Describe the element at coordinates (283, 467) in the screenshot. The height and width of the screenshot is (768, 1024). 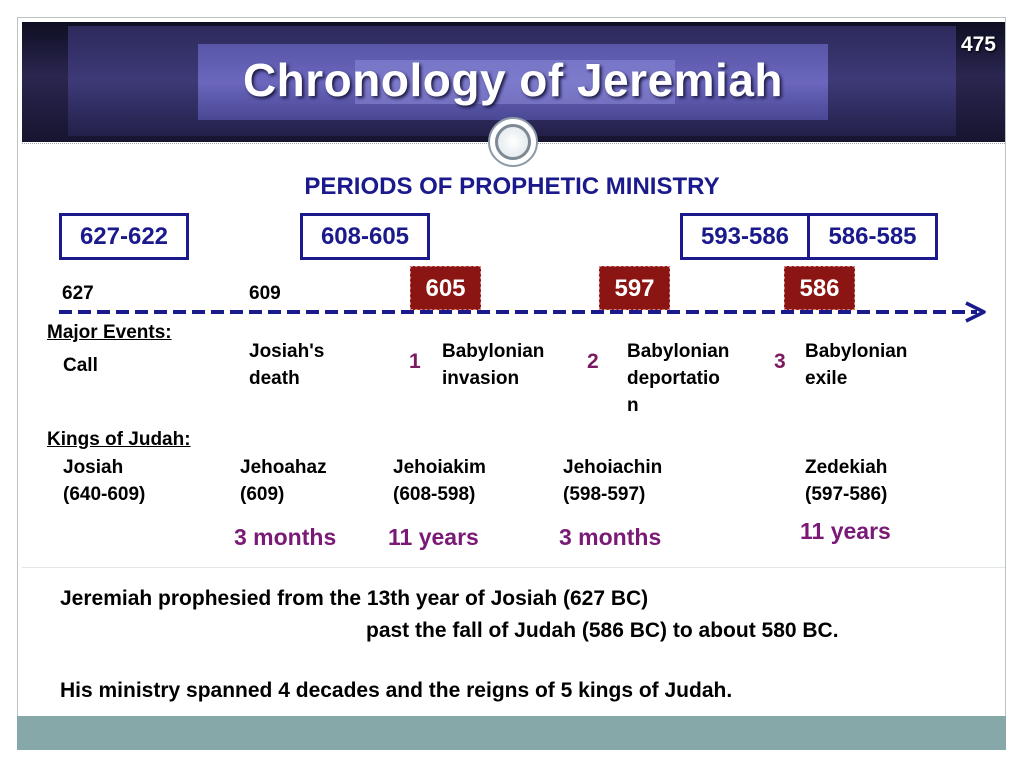
I see `king-name: Jehoahaz` at that location.